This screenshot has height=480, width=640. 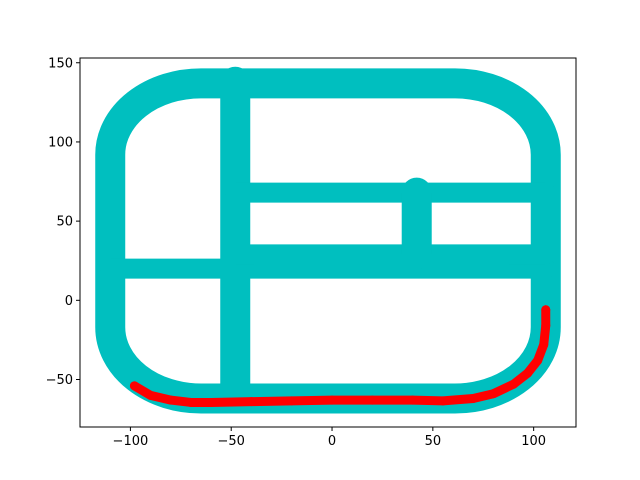 I want to click on y-tick-label: 0, so click(x=69, y=301).